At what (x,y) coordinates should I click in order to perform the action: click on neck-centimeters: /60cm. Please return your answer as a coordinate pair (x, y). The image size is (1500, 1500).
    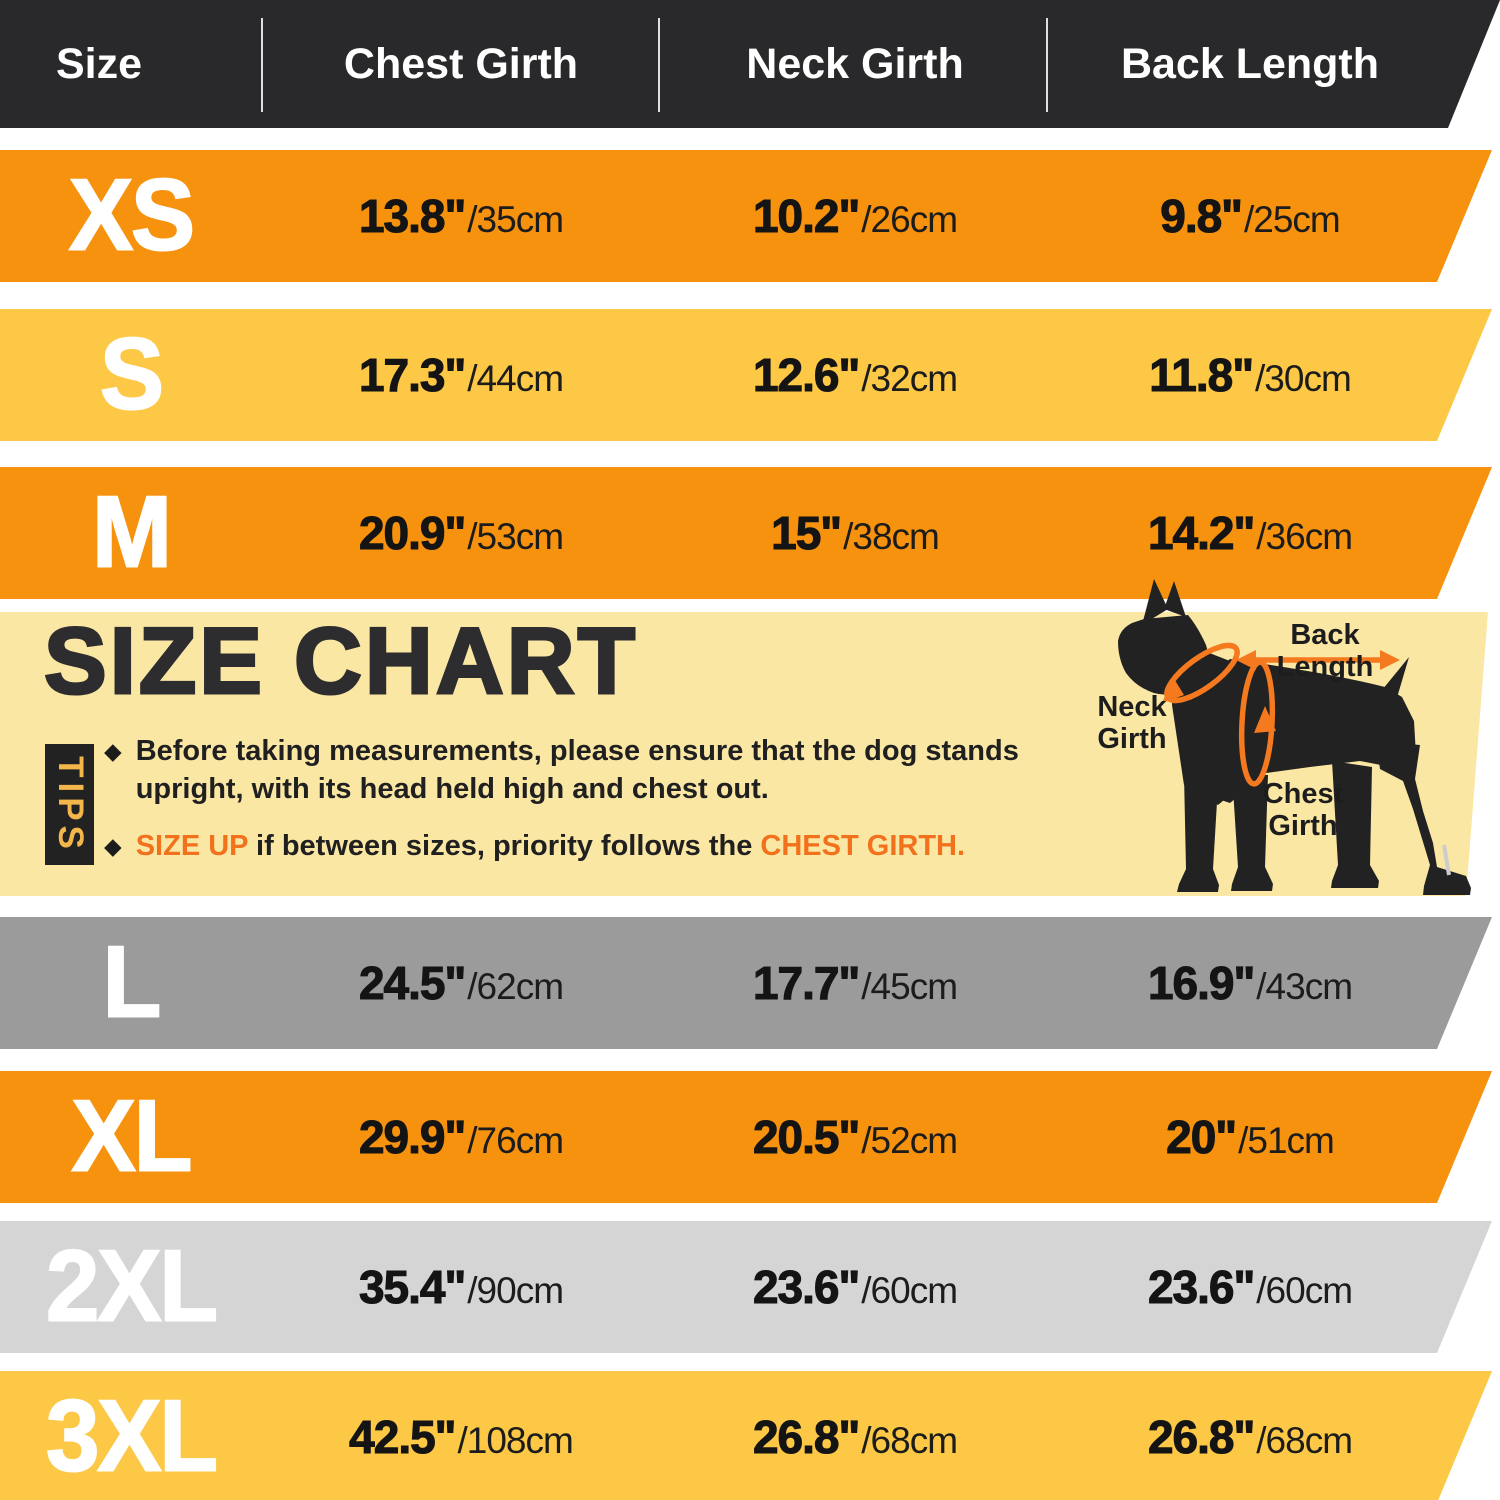
    Looking at the image, I should click on (909, 1290).